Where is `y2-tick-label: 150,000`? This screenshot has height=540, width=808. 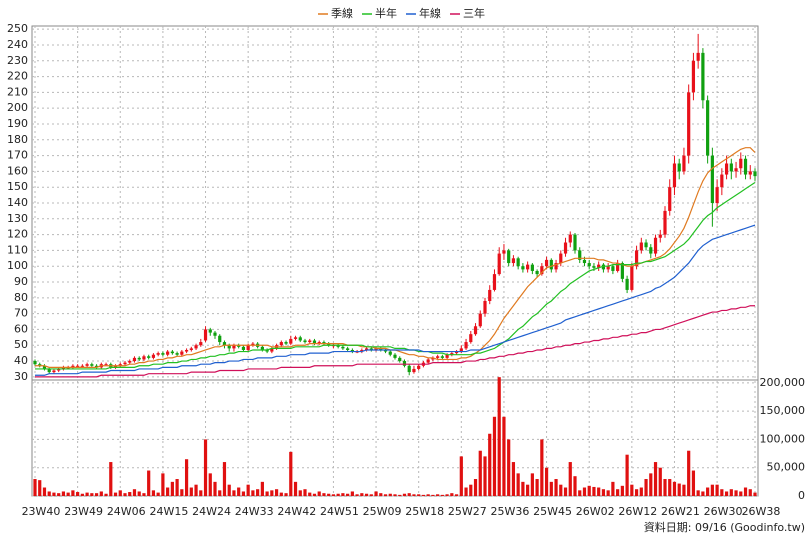 y2-tick-label: 150,000 is located at coordinates (783, 410).